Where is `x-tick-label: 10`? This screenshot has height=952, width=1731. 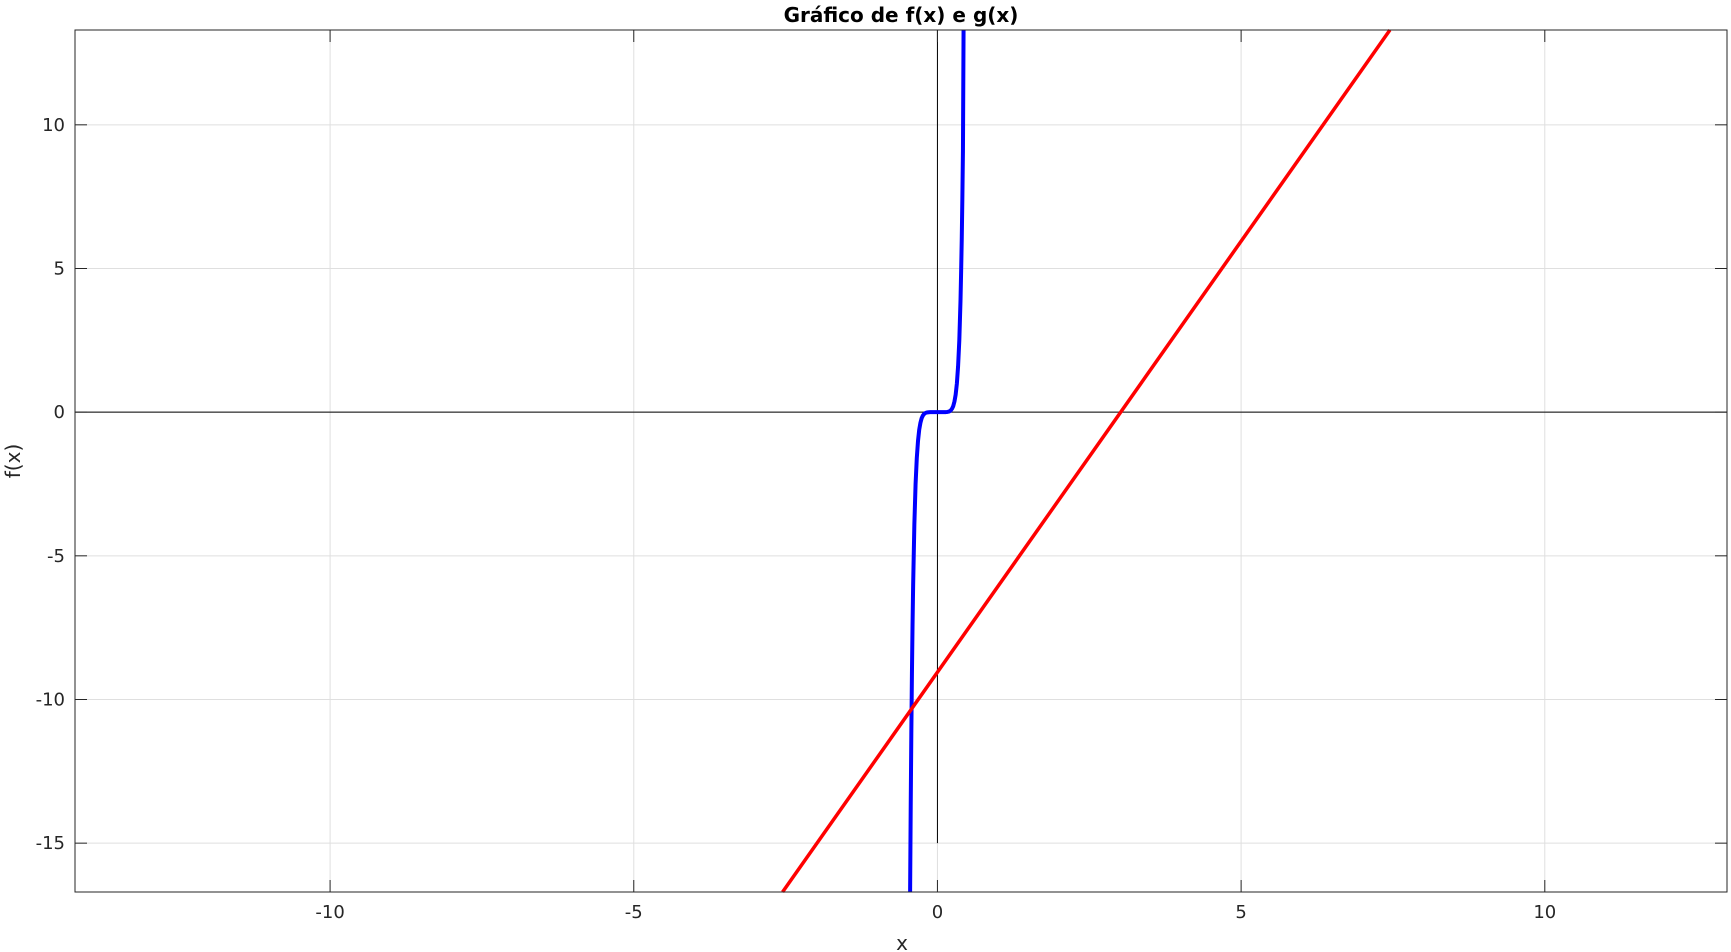 x-tick-label: 10 is located at coordinates (1544, 912).